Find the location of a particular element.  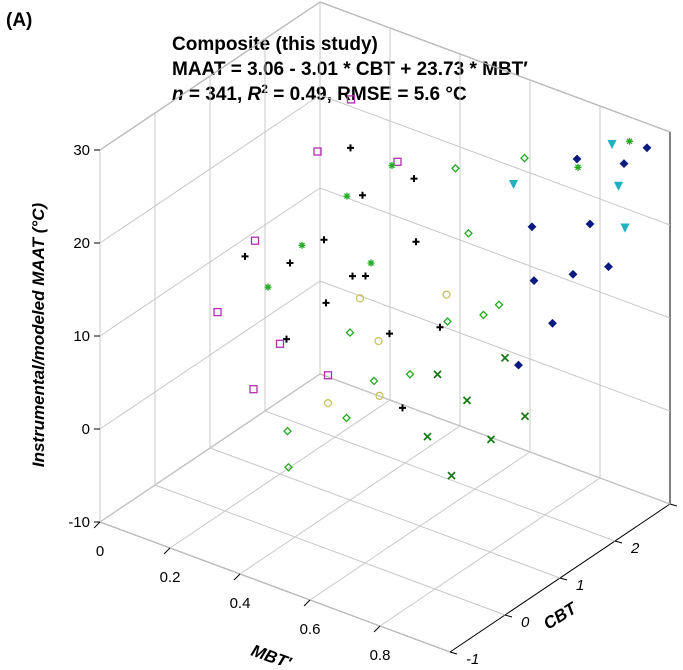

chart-subtitle: MAAT = 3.06 - 3.01 * CBT + 23.73 * MBT′ is located at coordinates (350, 69).